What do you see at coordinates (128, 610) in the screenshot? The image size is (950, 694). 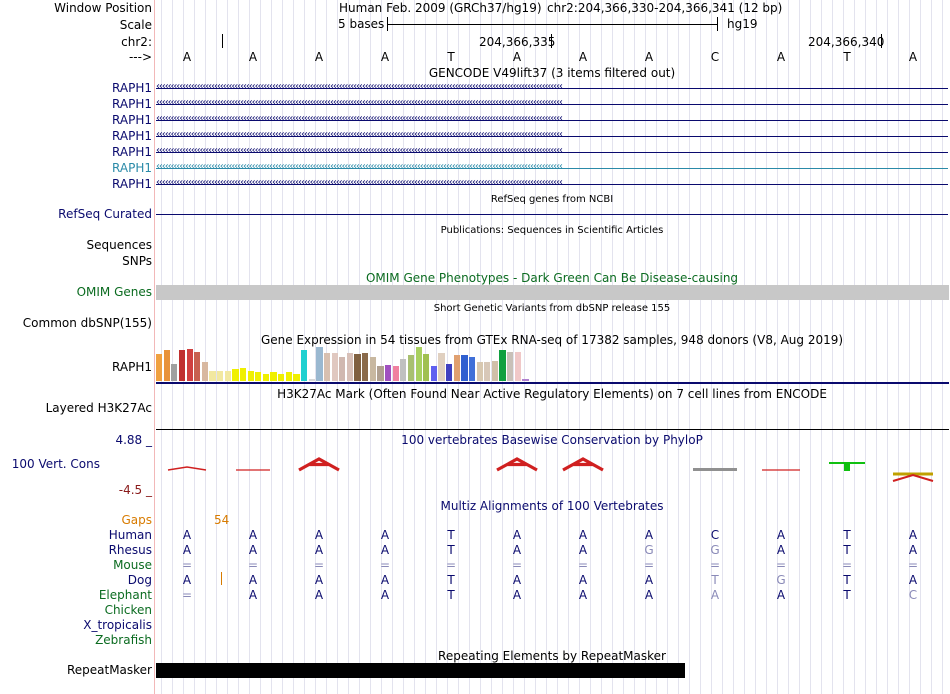 I see `species-label: Chicken` at bounding box center [128, 610].